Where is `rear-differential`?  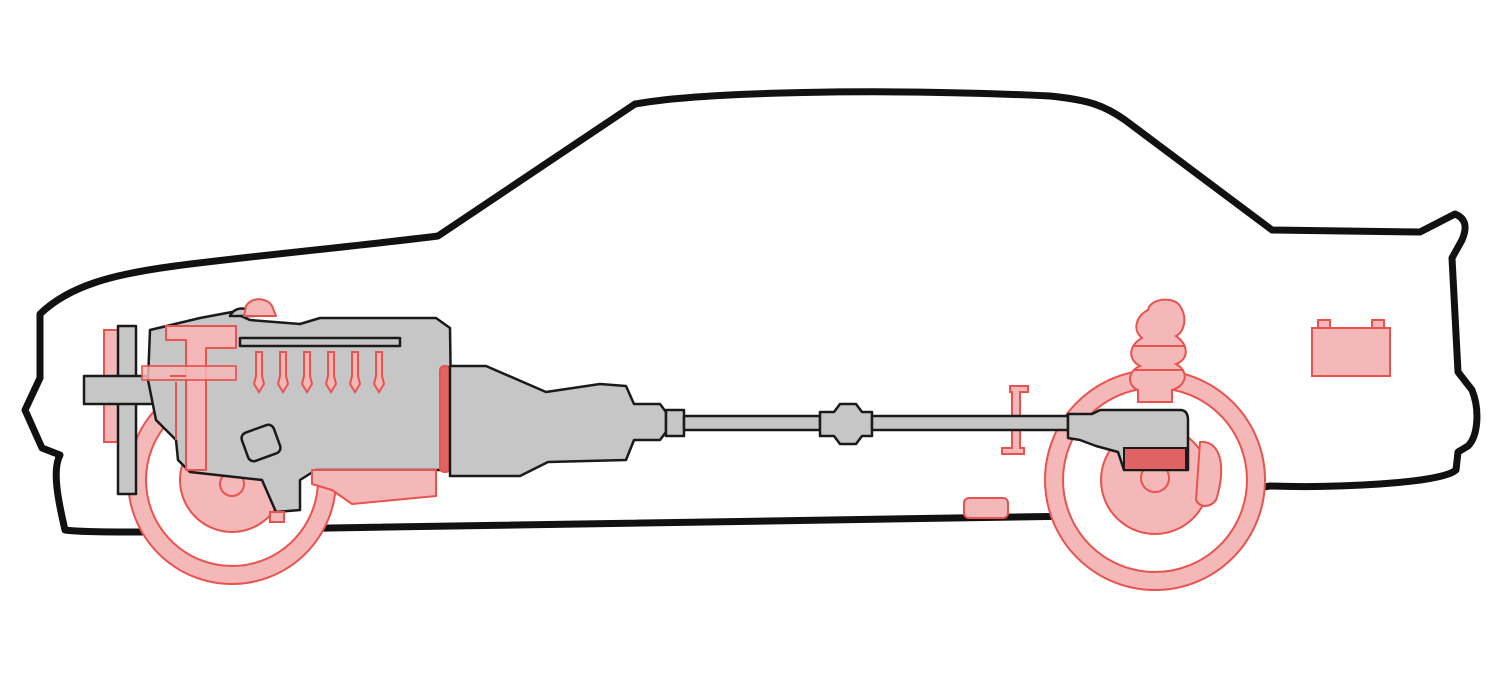
rear-differential is located at coordinates (1128, 440).